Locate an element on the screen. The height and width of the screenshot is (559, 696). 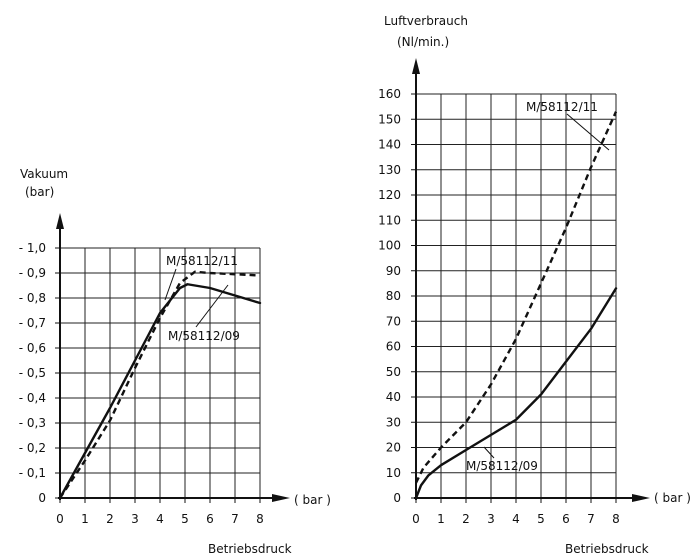
left-grid is located at coordinates (160, 373).